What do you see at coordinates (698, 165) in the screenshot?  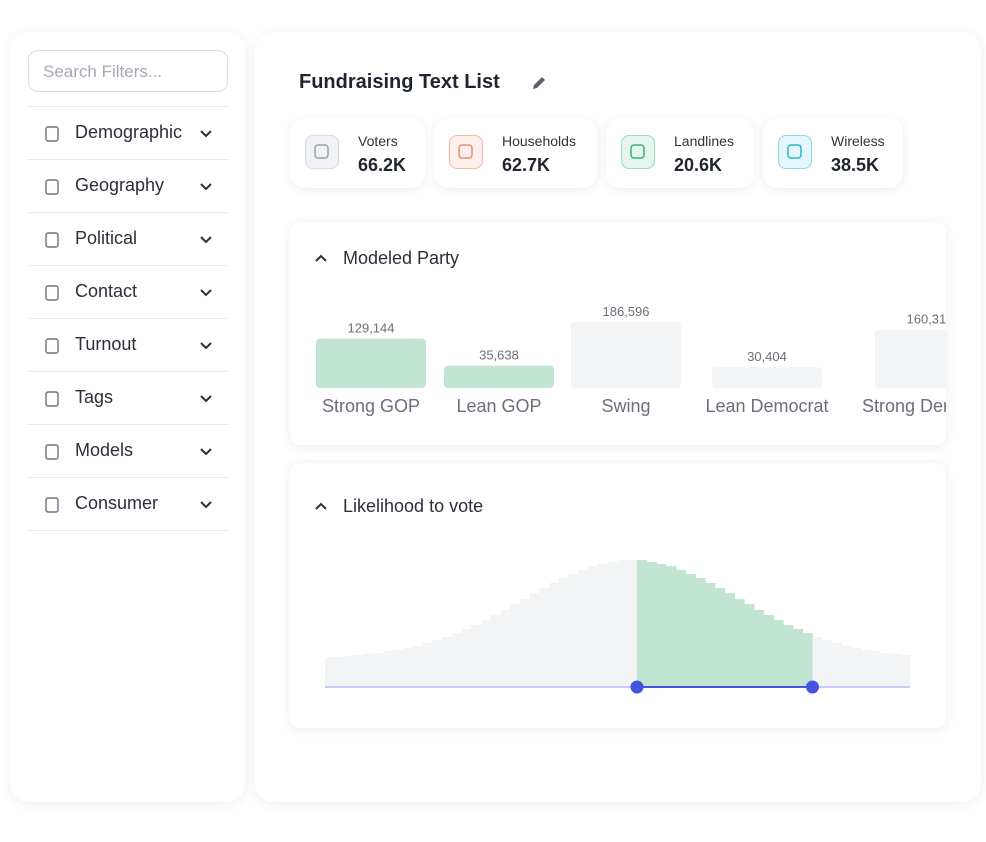 I see `stat-value: 20.6K` at bounding box center [698, 165].